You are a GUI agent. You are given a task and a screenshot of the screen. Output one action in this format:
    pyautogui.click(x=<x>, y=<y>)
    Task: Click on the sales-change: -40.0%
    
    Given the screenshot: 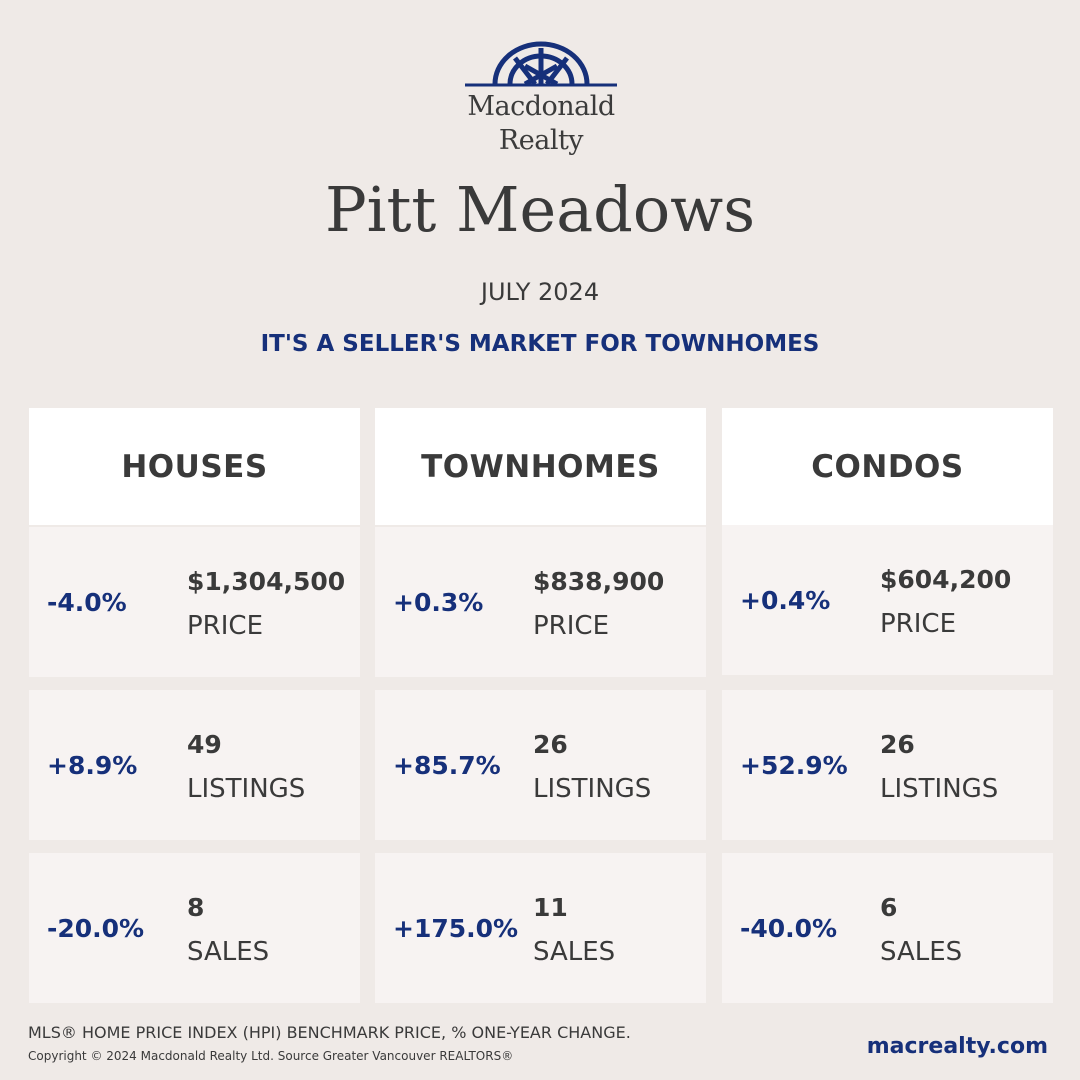 What is the action you would take?
    pyautogui.click(x=789, y=928)
    